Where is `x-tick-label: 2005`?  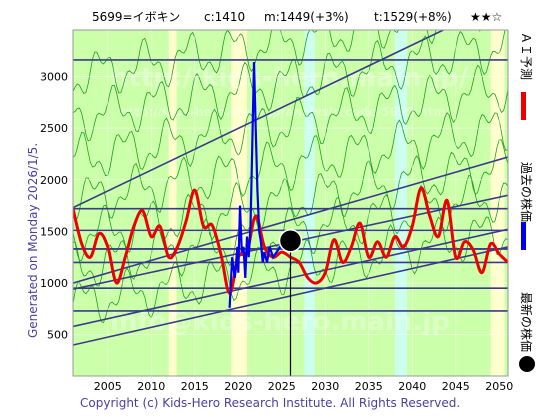 x-tick-label: 2005 is located at coordinates (108, 386).